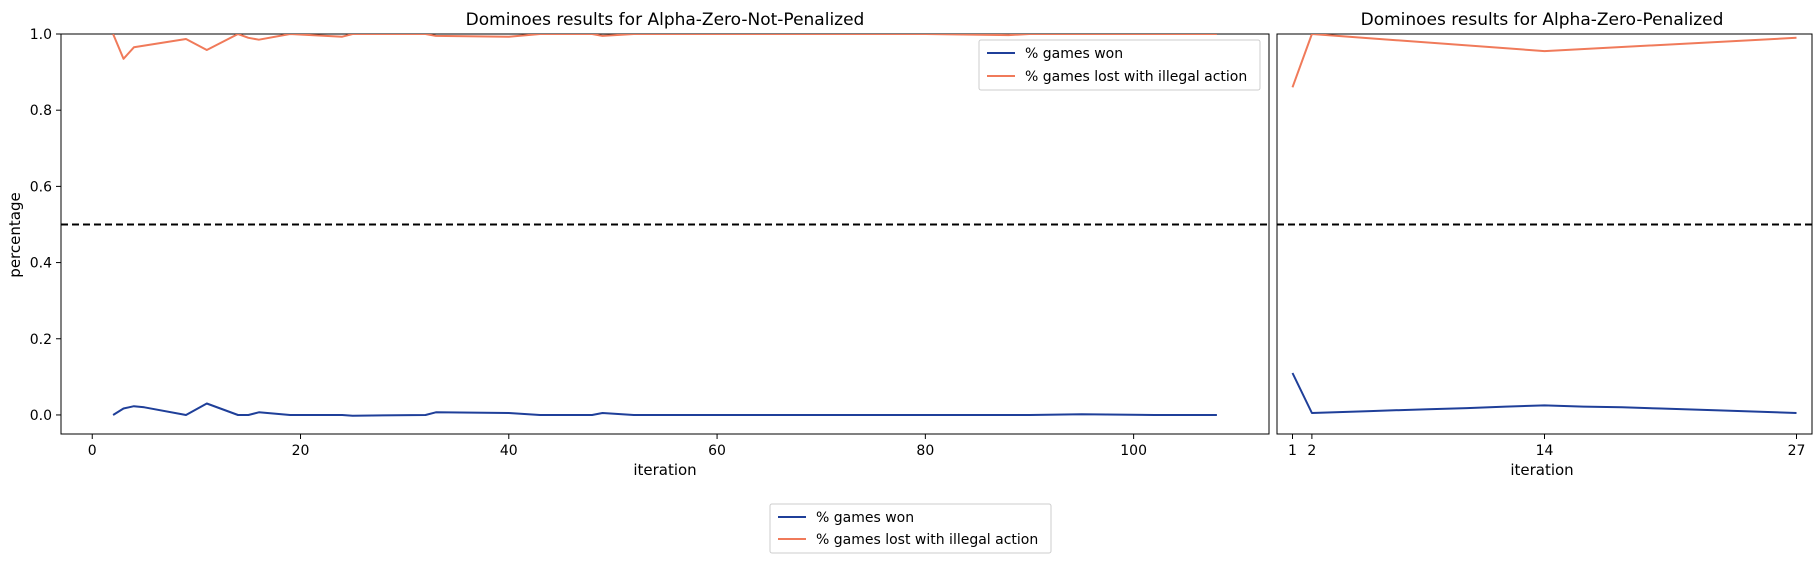 The height and width of the screenshot is (567, 1819). What do you see at coordinates (92, 451) in the screenshot?
I see `left-x-tick-label: 0` at bounding box center [92, 451].